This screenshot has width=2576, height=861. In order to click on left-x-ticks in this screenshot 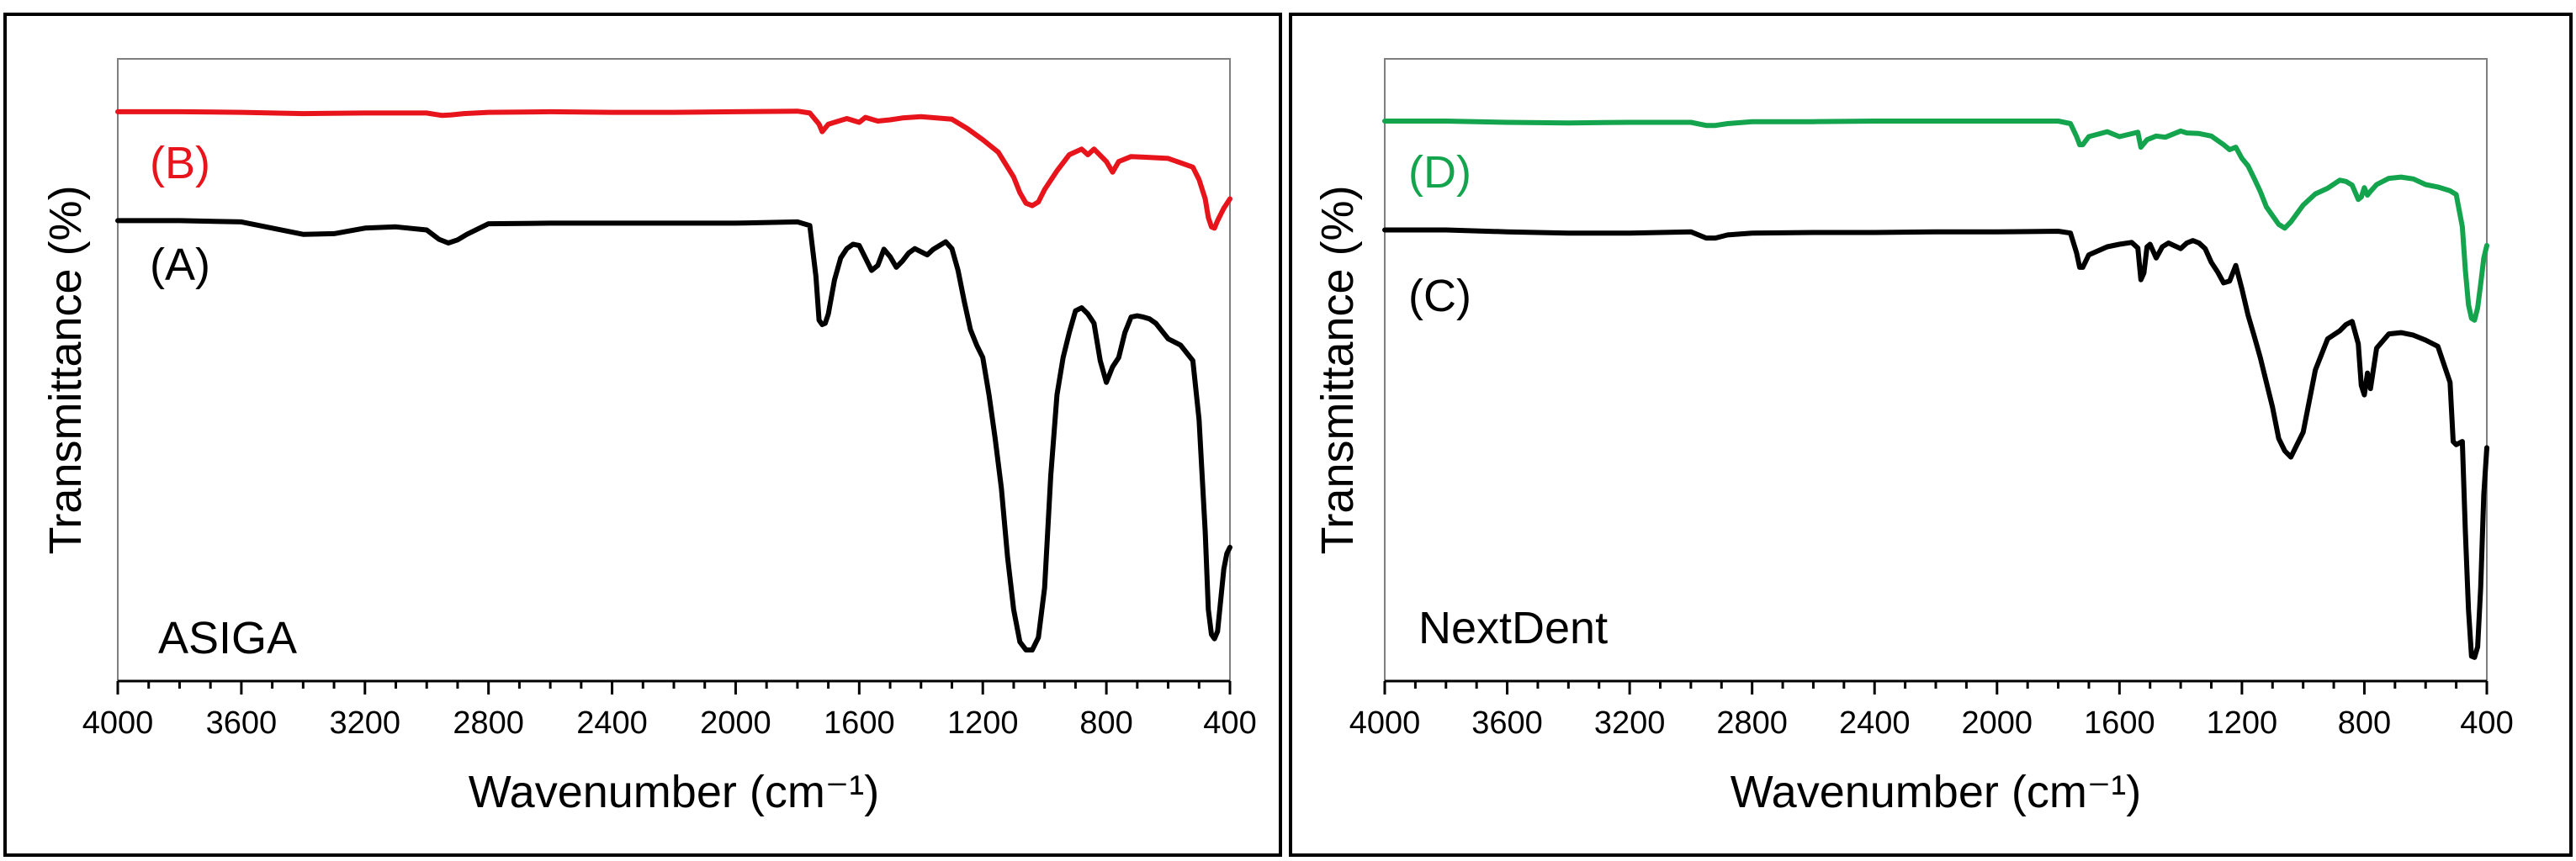, I will do `click(674, 688)`.